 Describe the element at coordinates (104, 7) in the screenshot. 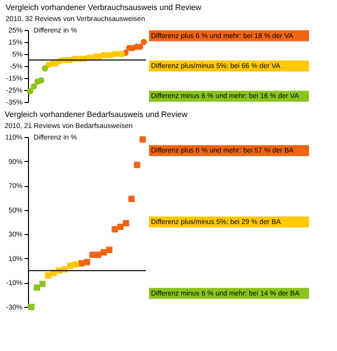

I see `chart-title: Vergleich vorhandener Verbrauchsausweis und Review` at that location.